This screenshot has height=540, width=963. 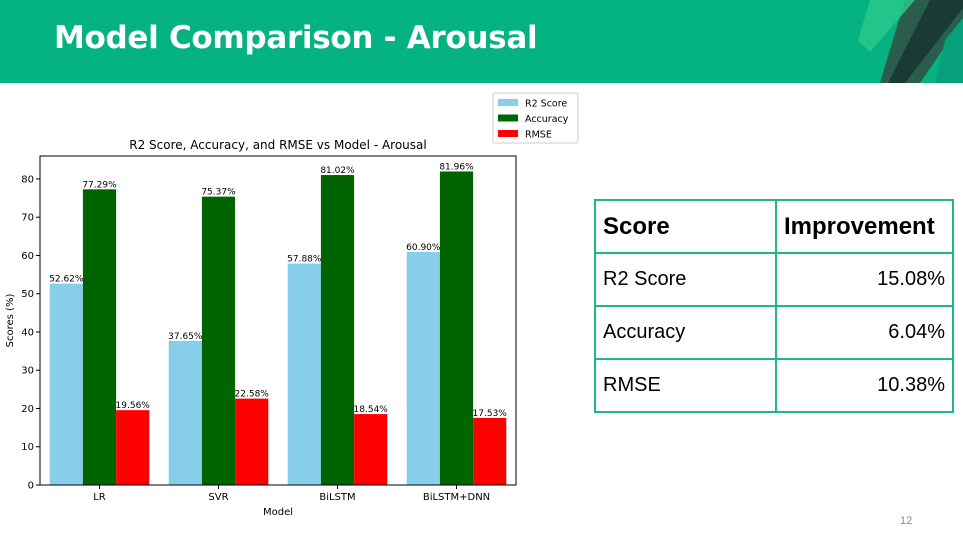 What do you see at coordinates (304, 260) in the screenshot?
I see `data-label: 57.88%` at bounding box center [304, 260].